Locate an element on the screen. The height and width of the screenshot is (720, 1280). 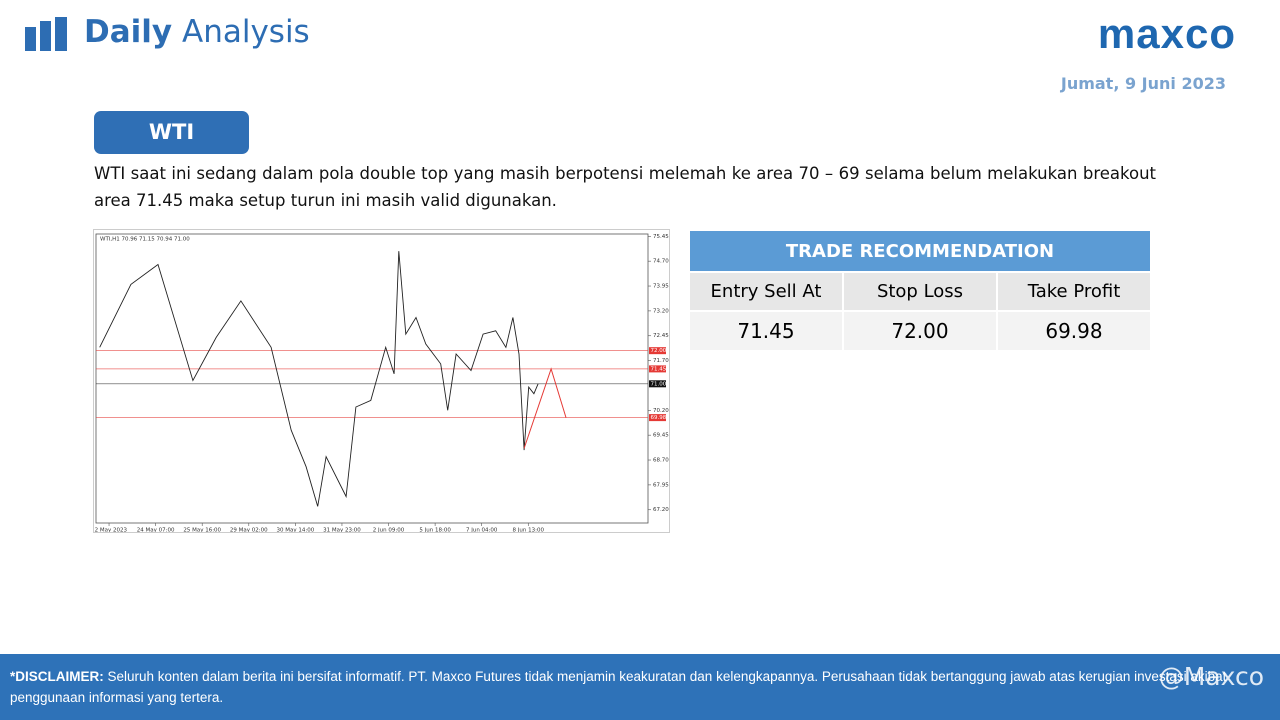
x-tick-label: 29 May 02:00 is located at coordinates (249, 531).